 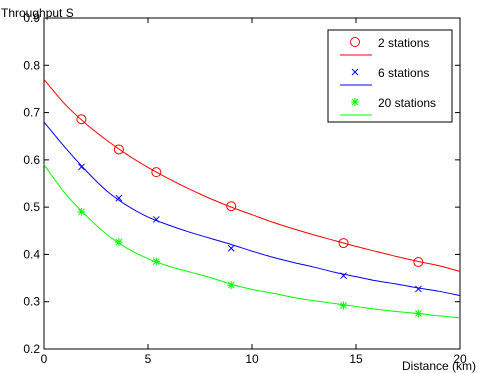 I want to click on x-tick-label: 0, so click(x=44, y=359).